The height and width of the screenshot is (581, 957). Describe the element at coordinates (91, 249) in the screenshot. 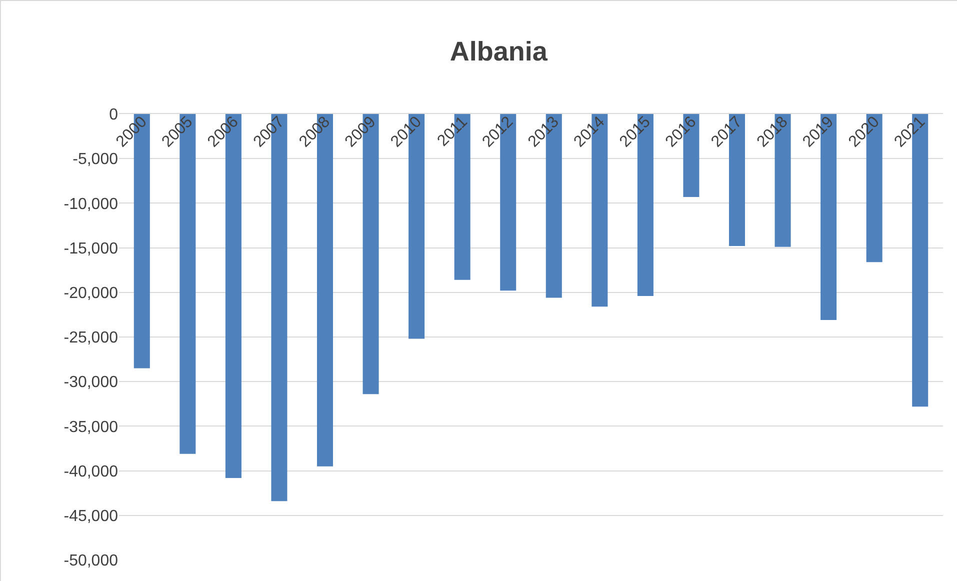

I see `y-tick-label: -15,000` at that location.